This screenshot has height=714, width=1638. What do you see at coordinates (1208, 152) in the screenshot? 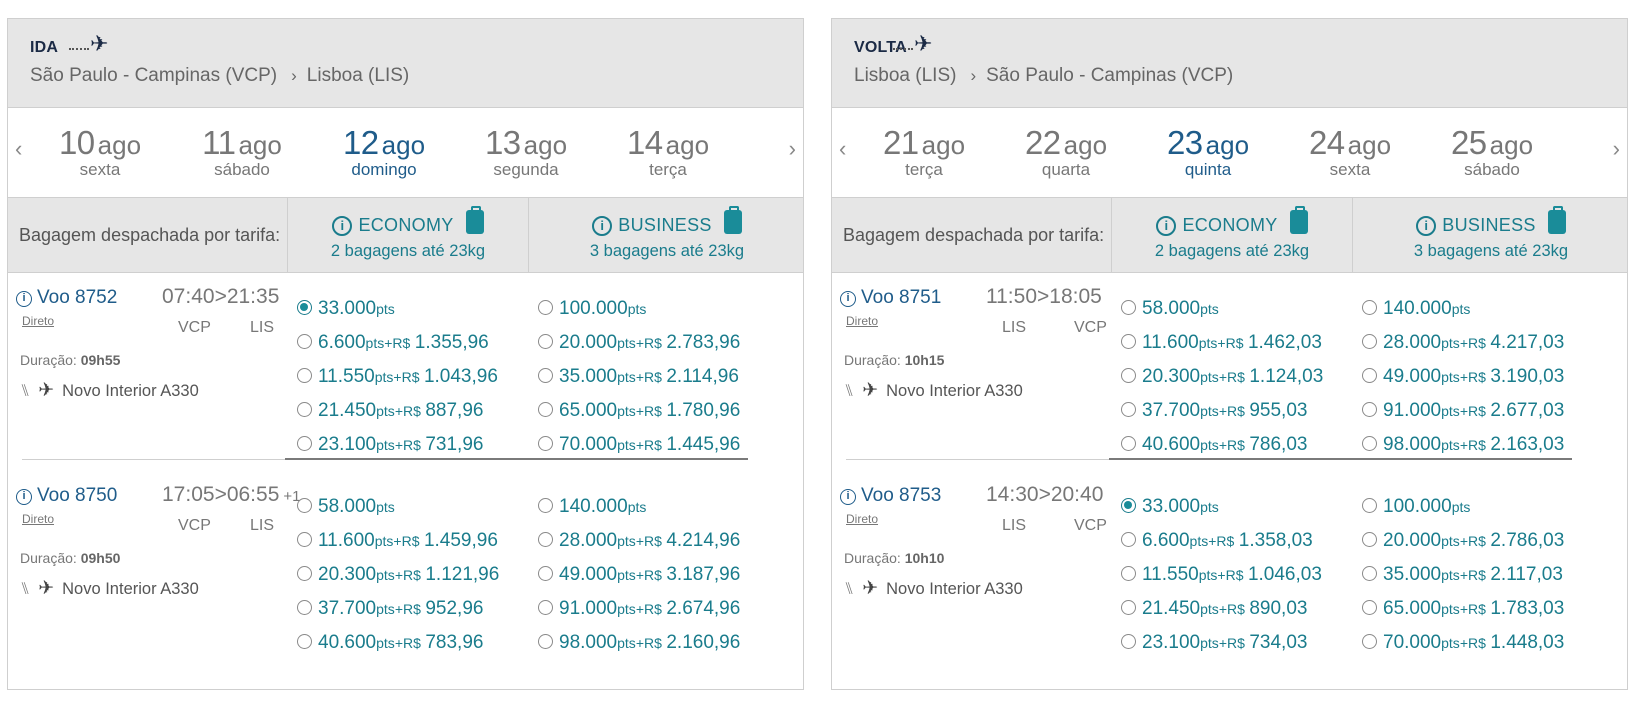
I see `date-option: 23 ago quinta` at bounding box center [1208, 152].